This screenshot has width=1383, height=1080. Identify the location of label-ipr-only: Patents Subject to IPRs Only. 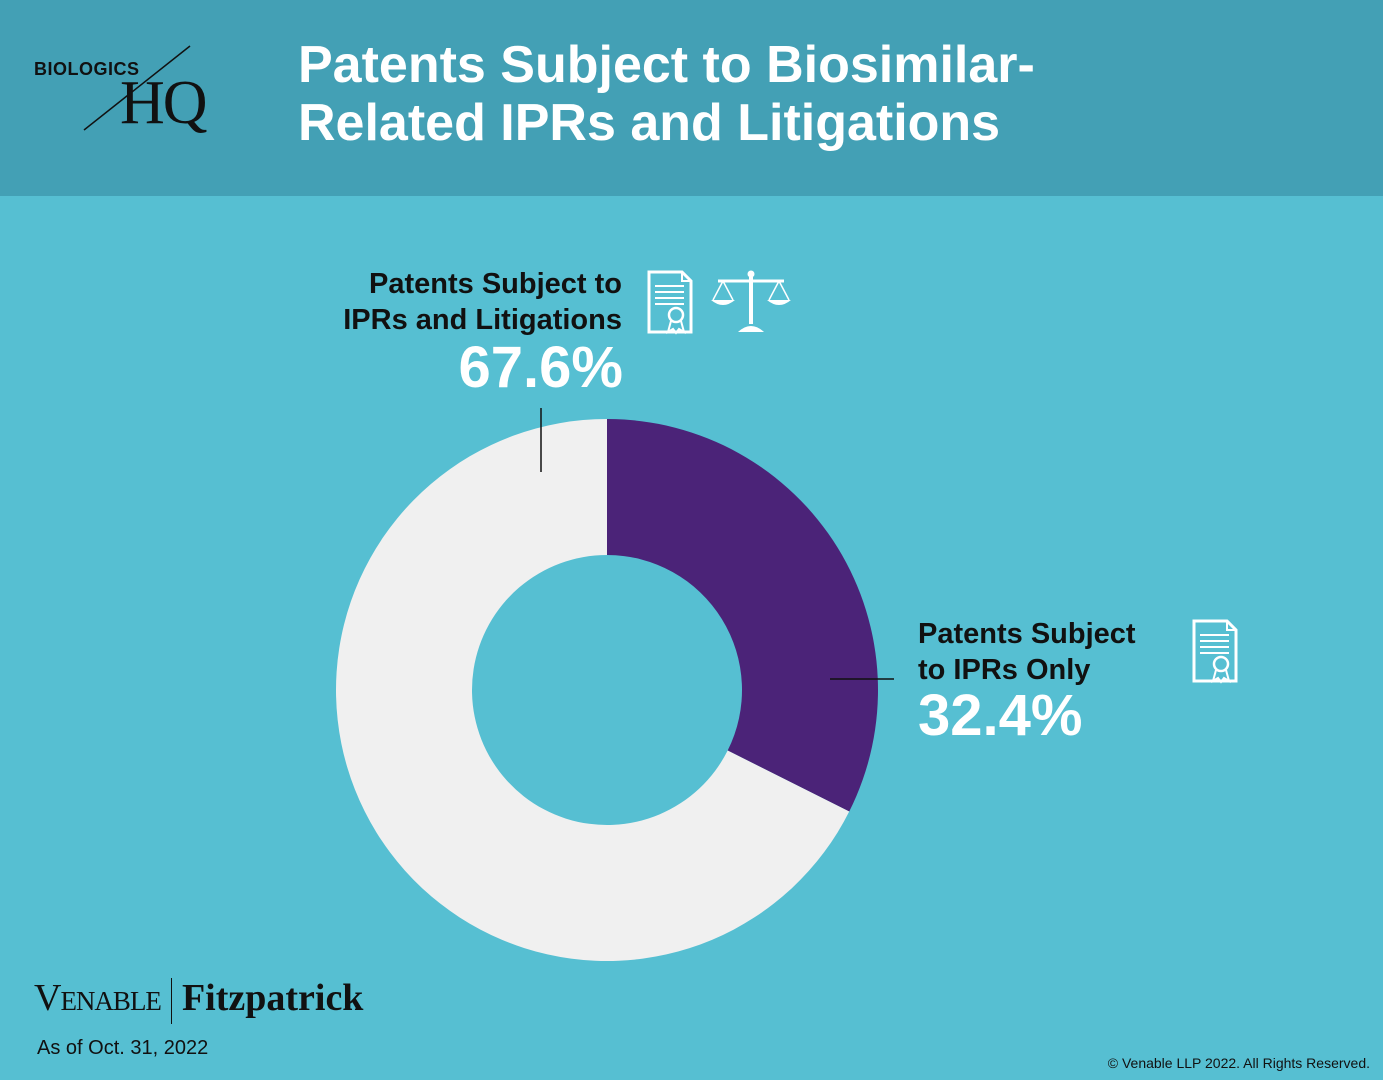
(1048, 652).